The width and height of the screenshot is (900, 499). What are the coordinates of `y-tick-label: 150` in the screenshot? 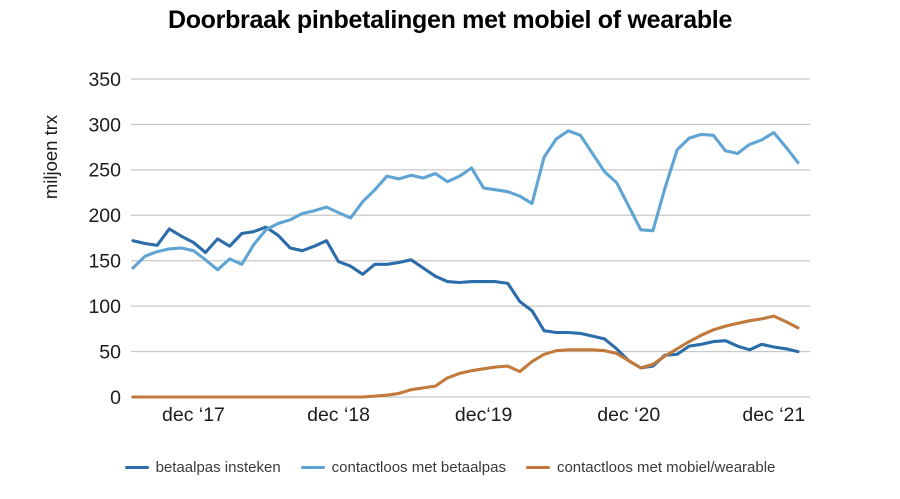 It's located at (104, 262).